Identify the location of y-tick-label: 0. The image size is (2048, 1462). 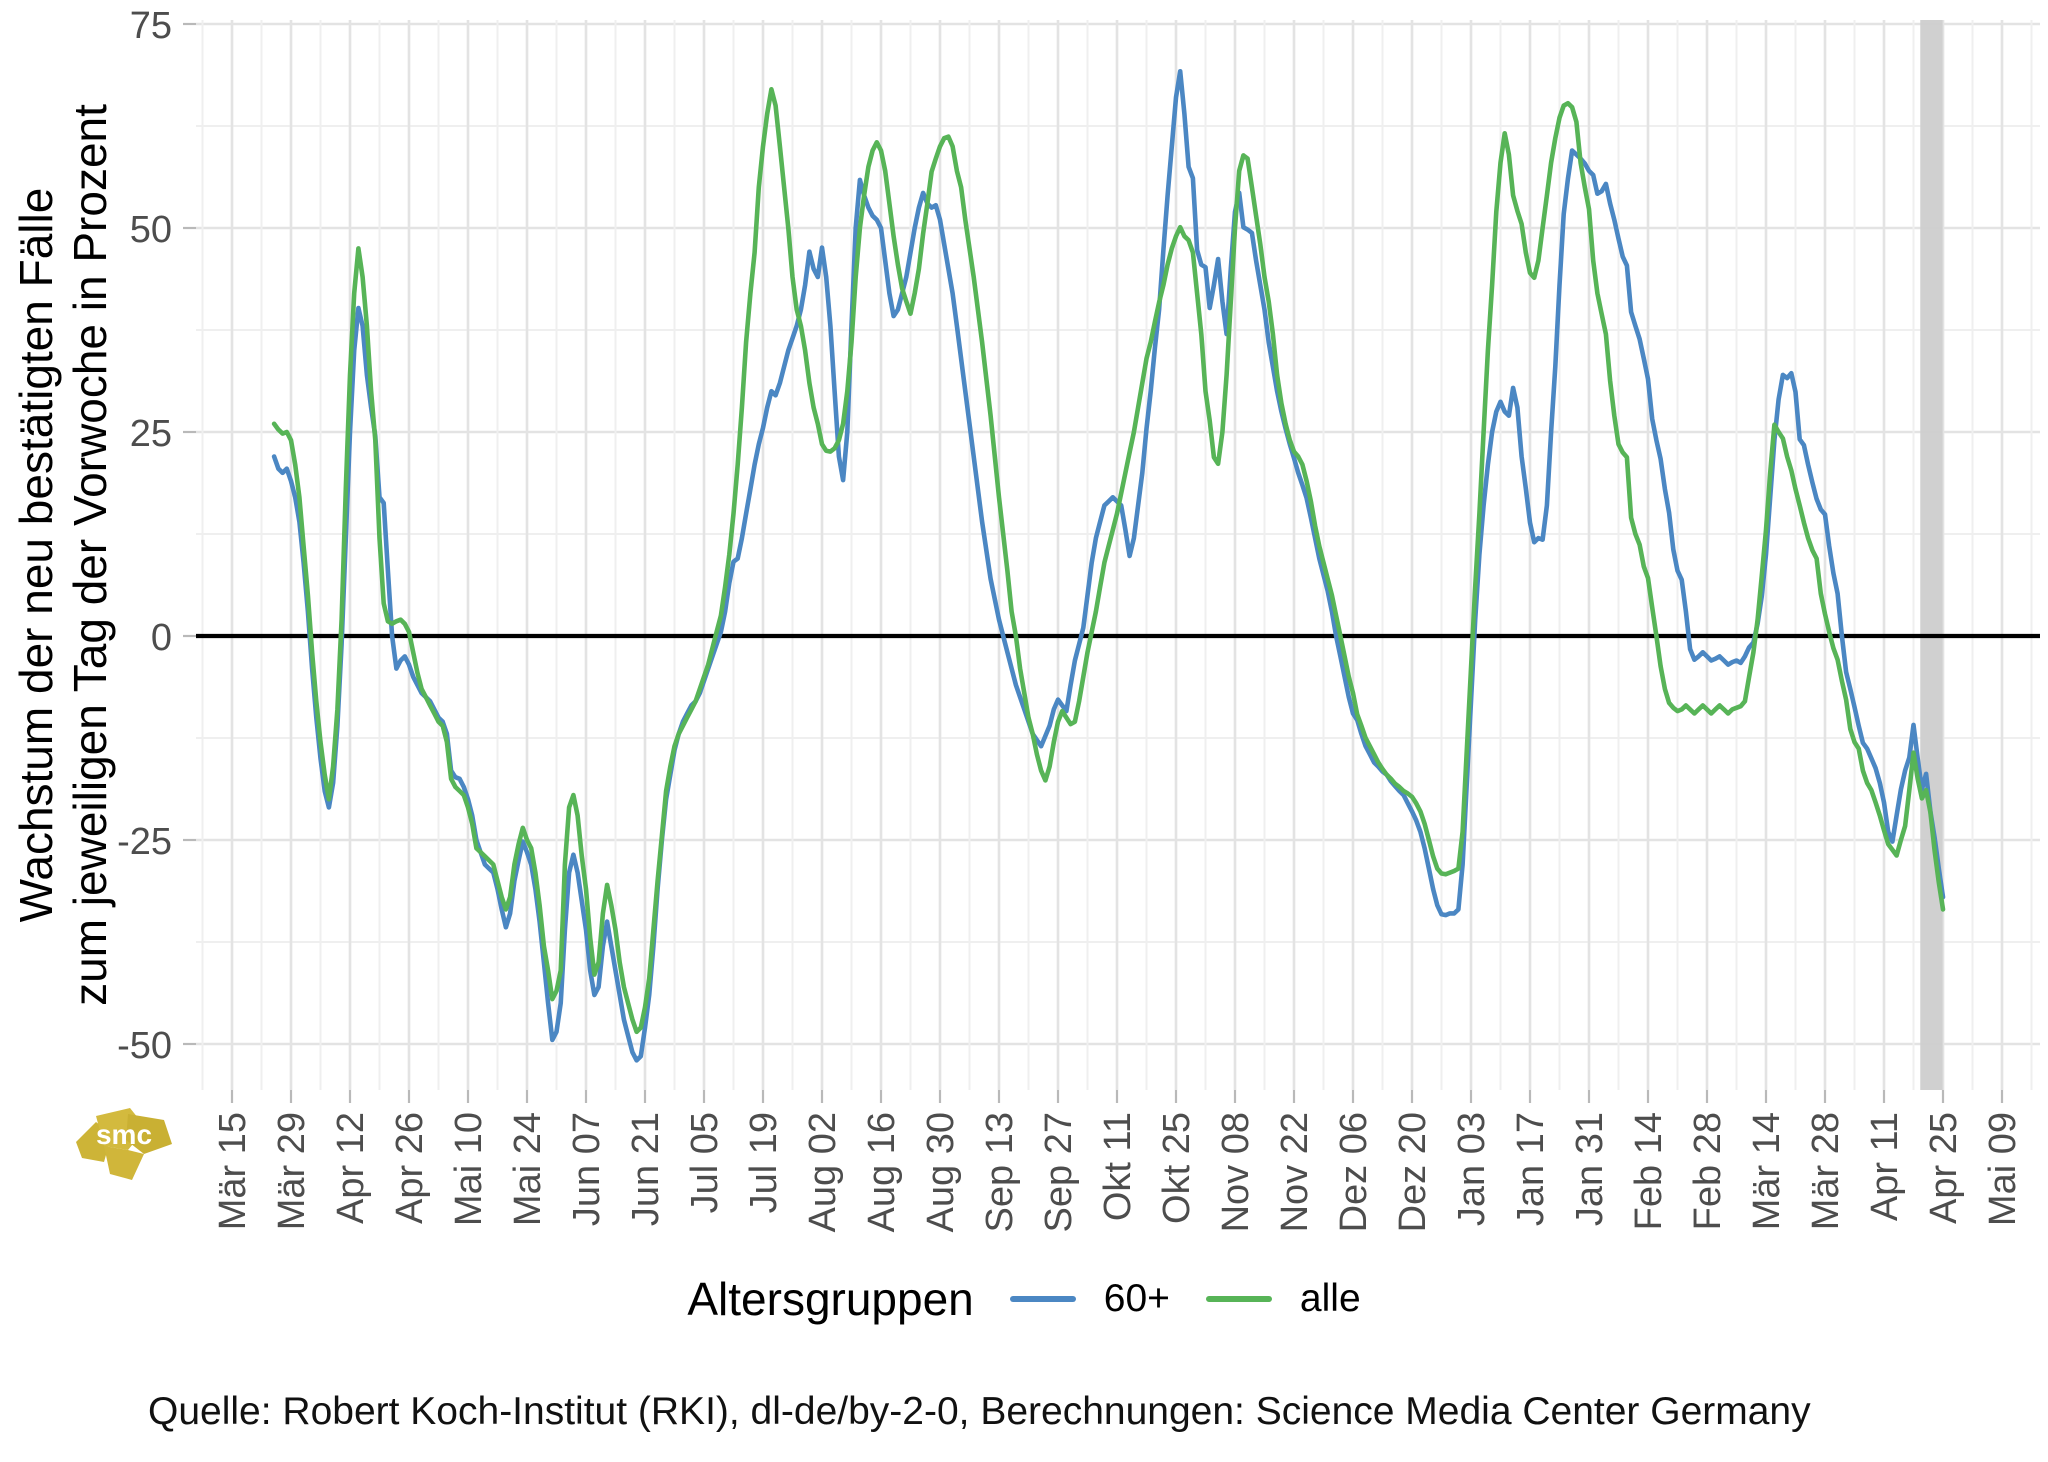
(161, 638).